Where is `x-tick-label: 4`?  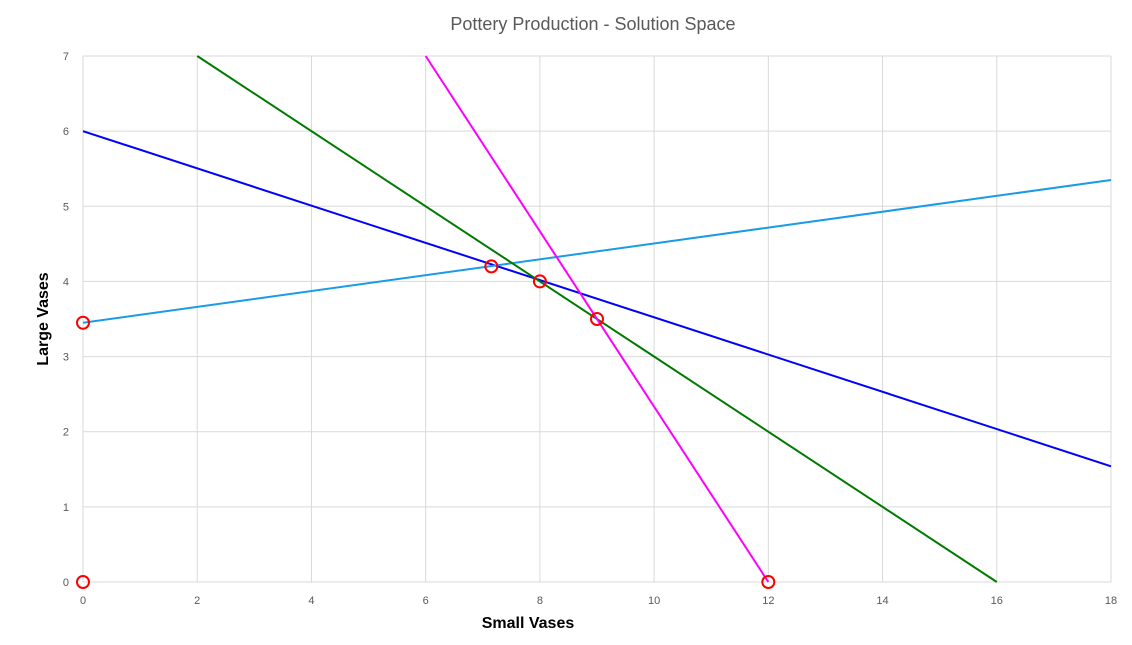
x-tick-label: 4 is located at coordinates (311, 601).